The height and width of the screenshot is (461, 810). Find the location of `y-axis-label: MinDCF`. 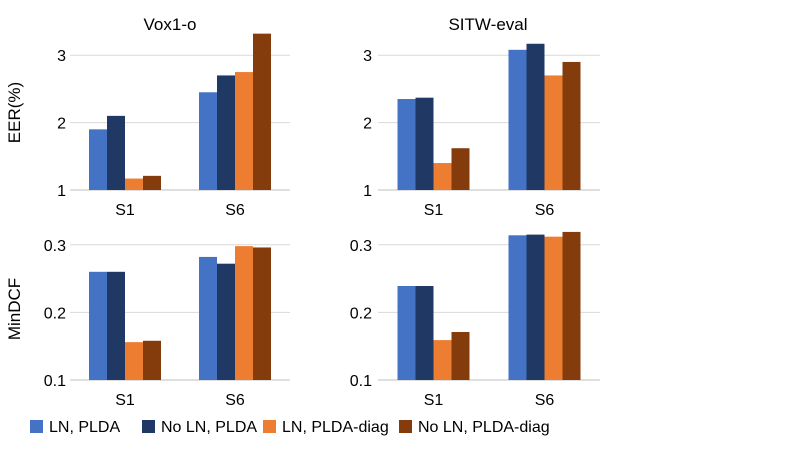

y-axis-label: MinDCF is located at coordinates (14, 309).